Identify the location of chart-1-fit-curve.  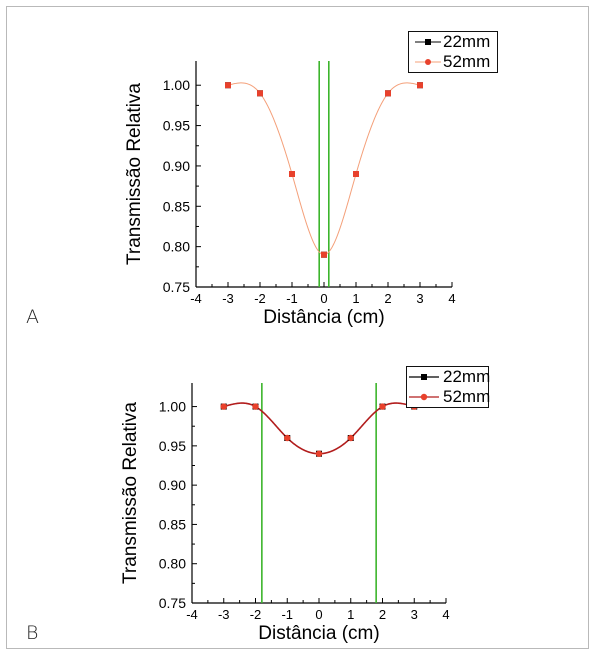
(319, 428).